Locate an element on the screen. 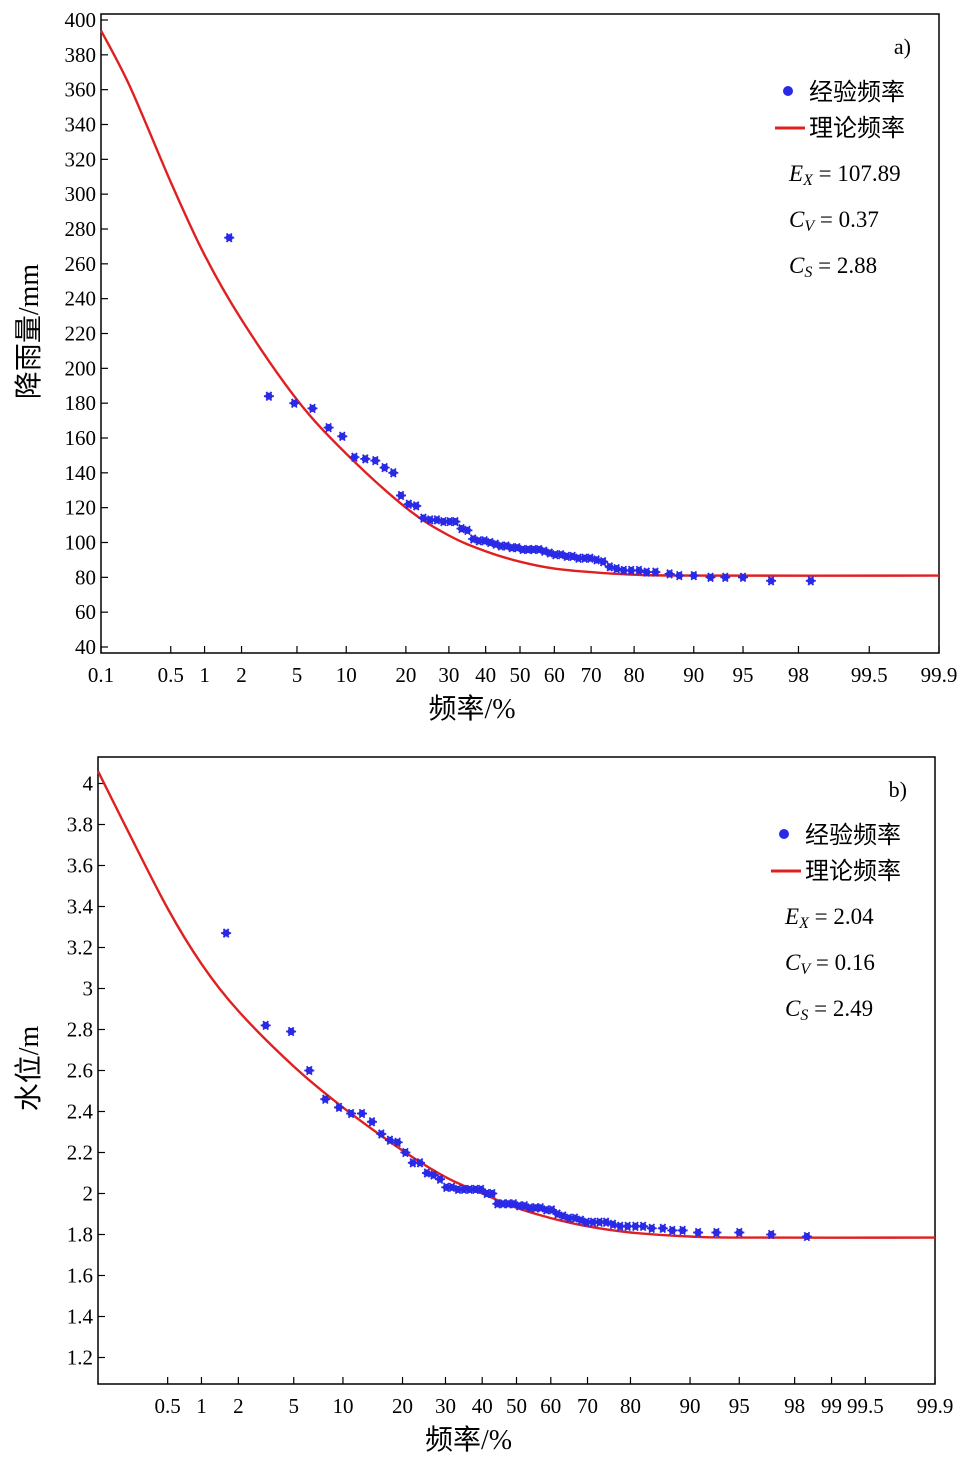 The width and height of the screenshot is (973, 1470). y-axis-title: 降雨量/mm is located at coordinates (29, 332).